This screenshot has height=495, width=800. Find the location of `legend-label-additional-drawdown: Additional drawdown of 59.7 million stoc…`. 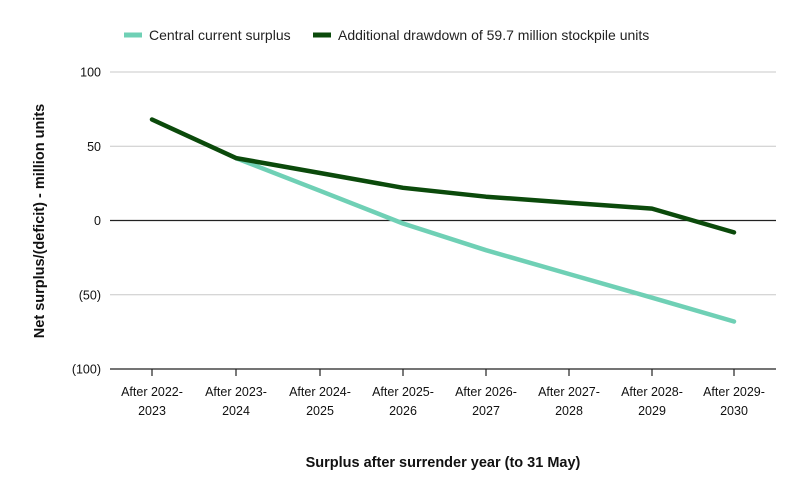

legend-label-additional-drawdown: Additional drawdown of 59.7 million stoc… is located at coordinates (493, 35).